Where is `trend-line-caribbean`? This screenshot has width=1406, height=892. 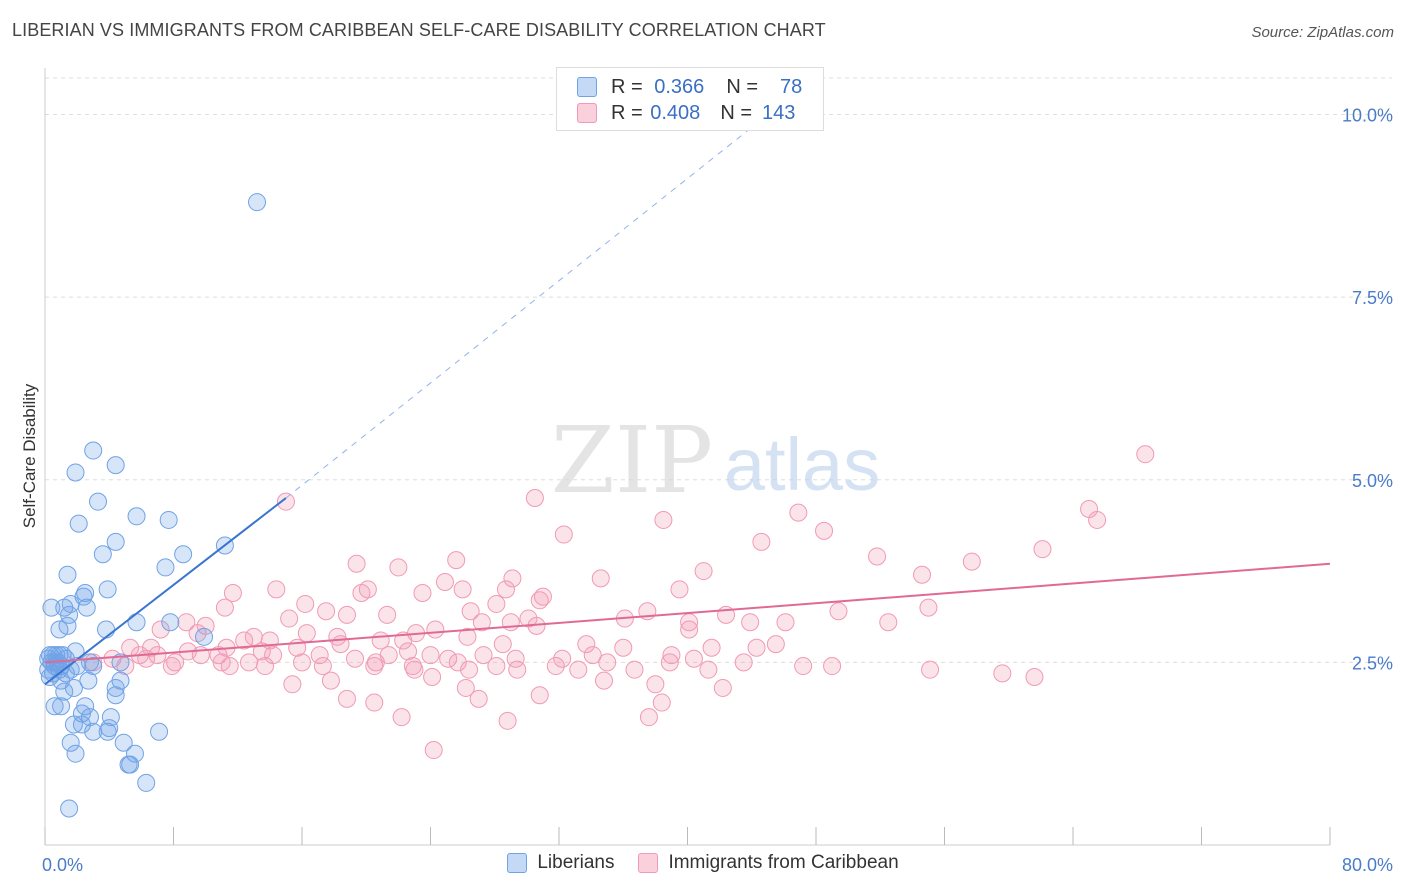
trend-line-caribbean is located at coordinates (687, 613).